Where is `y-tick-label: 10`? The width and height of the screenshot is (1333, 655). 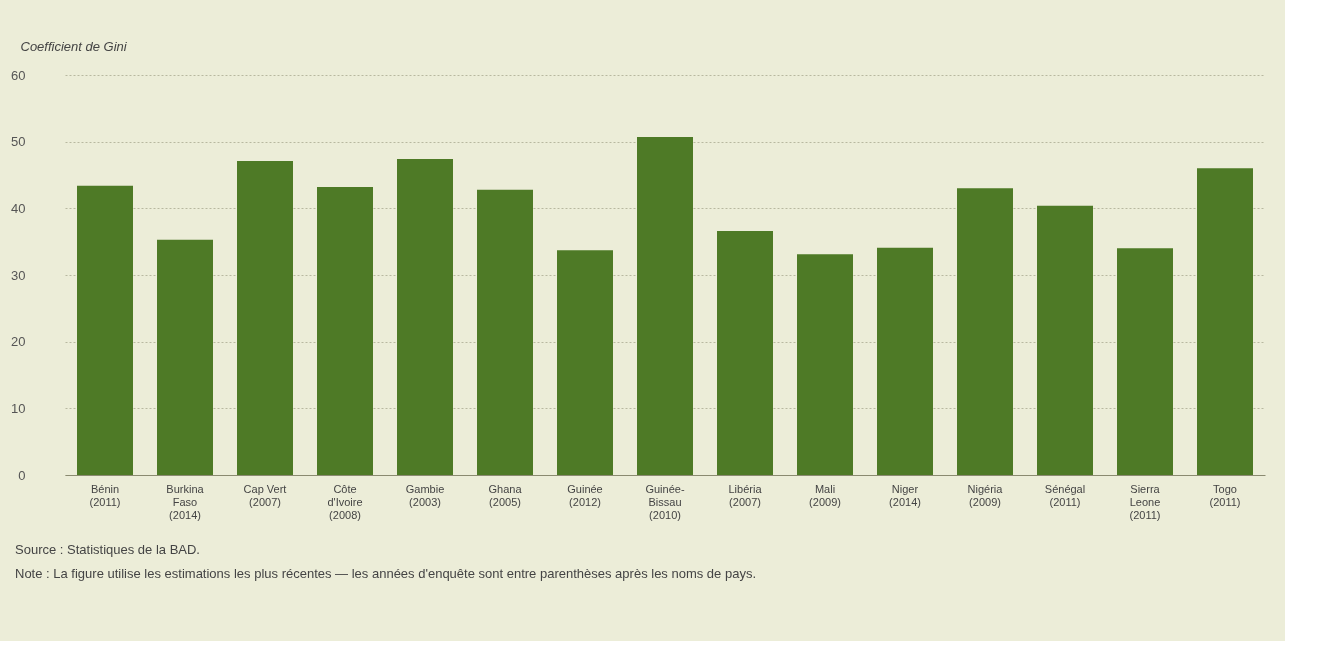
y-tick-label: 10 is located at coordinates (18, 408).